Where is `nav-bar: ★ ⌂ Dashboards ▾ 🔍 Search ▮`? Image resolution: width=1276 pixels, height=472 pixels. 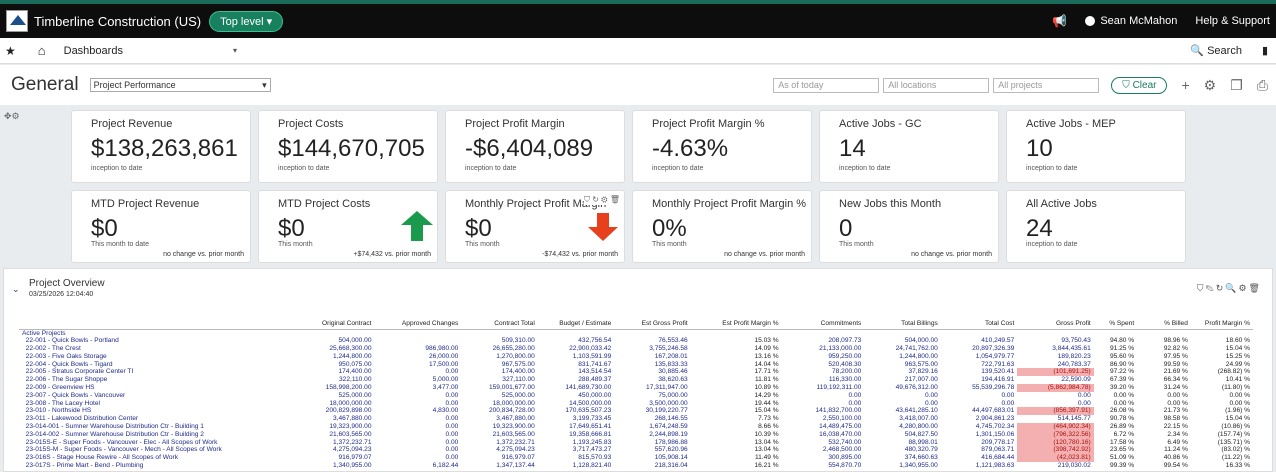
nav-bar: ★ ⌂ Dashboards ▾ 🔍 Search ▮ is located at coordinates (638, 51).